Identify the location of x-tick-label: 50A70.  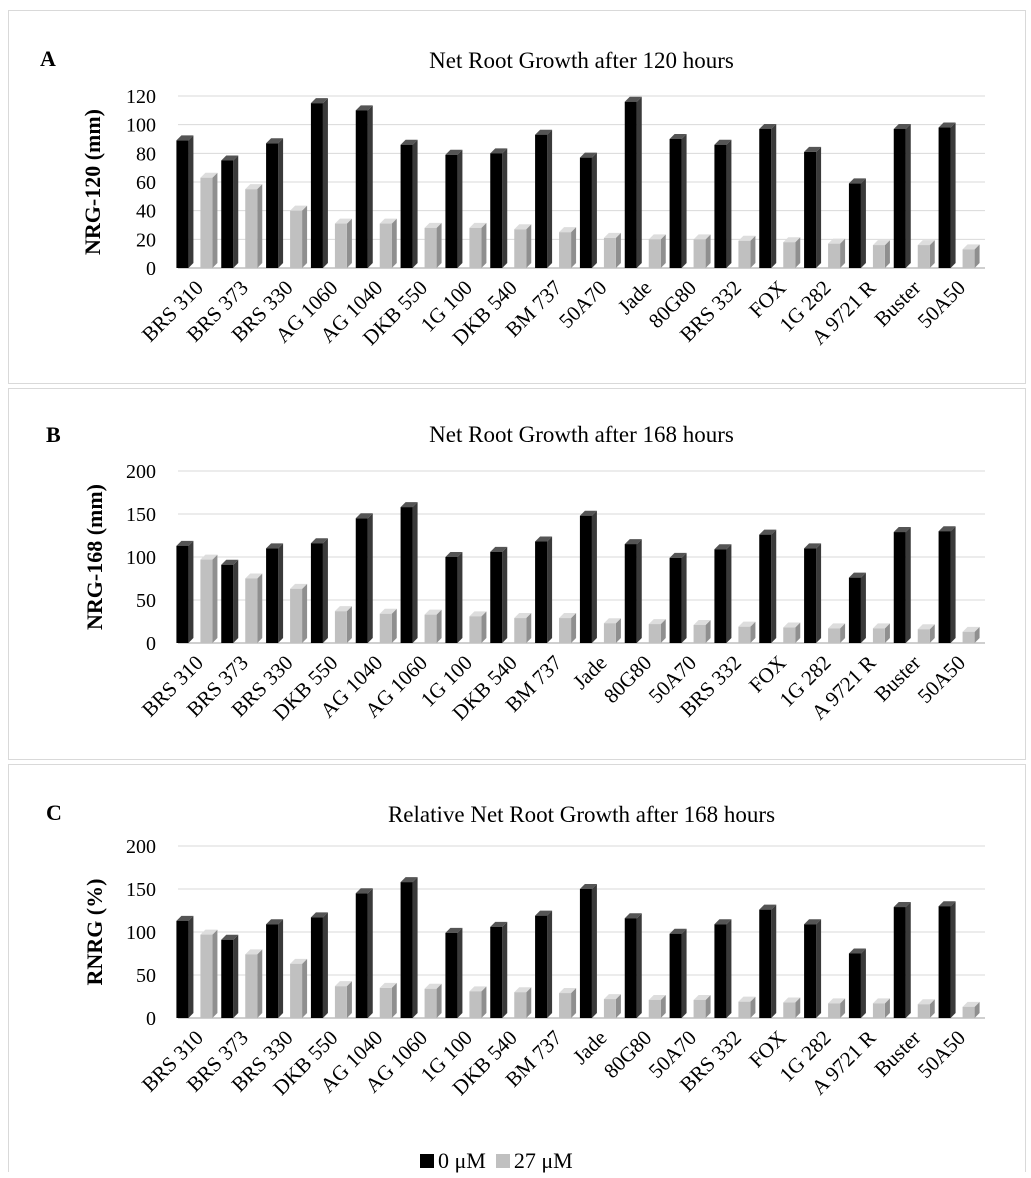
(582, 304).